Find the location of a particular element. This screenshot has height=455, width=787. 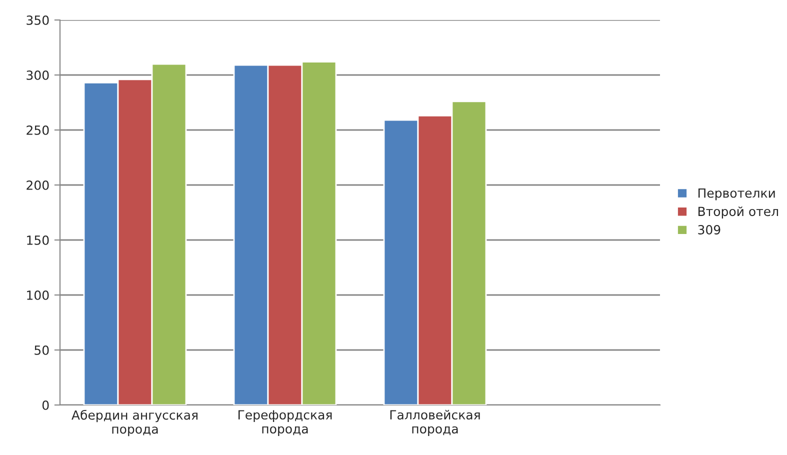

x-tick-label: Абердин ангусская порода is located at coordinates (135, 423).